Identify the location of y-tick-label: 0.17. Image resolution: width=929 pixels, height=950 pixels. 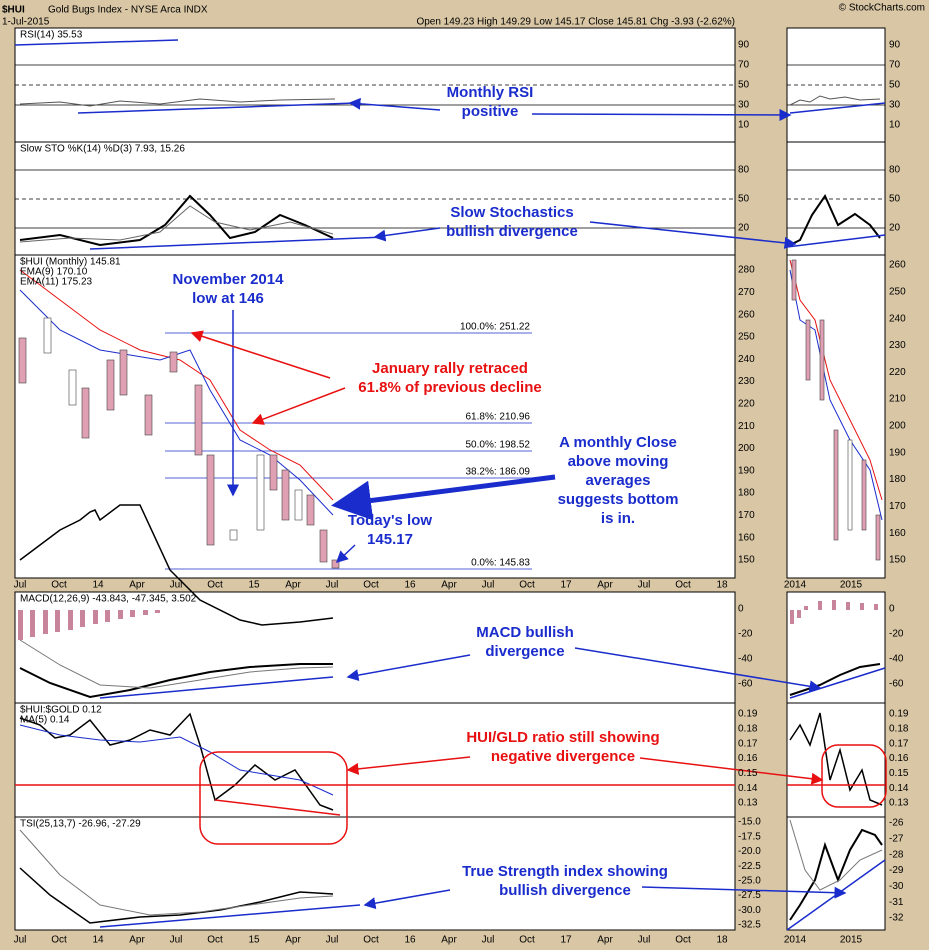
(748, 743).